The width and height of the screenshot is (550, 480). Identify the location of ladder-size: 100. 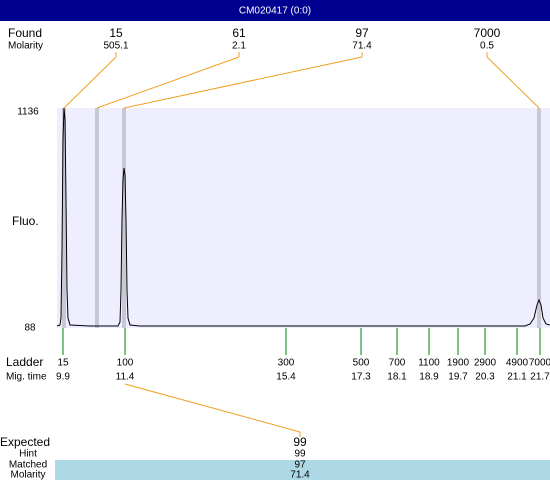
(125, 363).